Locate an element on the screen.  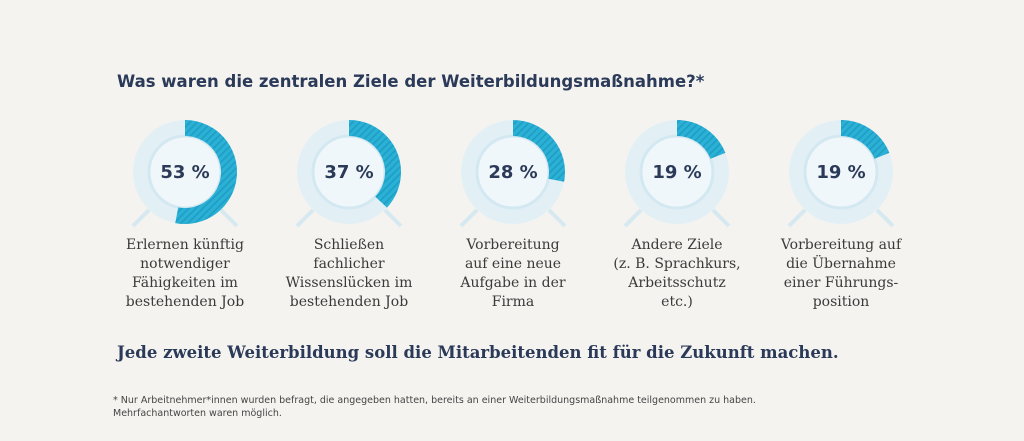
value-label: 53 % is located at coordinates (184, 172).